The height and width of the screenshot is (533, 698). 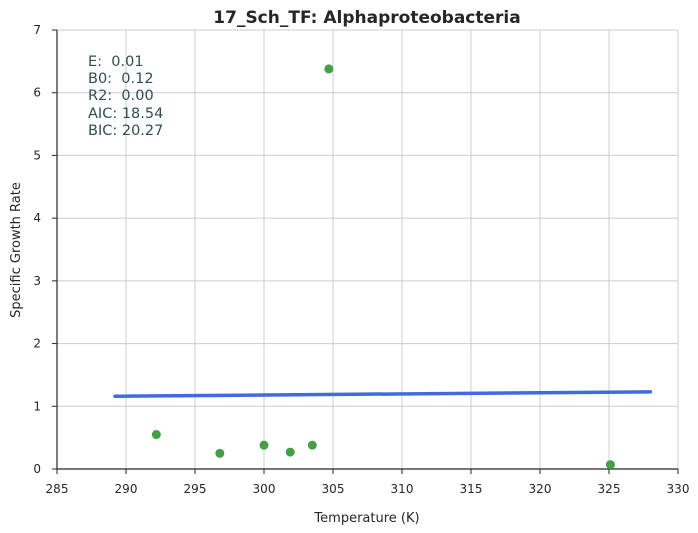 What do you see at coordinates (37, 281) in the screenshot?
I see `y-tick-label: 3` at bounding box center [37, 281].